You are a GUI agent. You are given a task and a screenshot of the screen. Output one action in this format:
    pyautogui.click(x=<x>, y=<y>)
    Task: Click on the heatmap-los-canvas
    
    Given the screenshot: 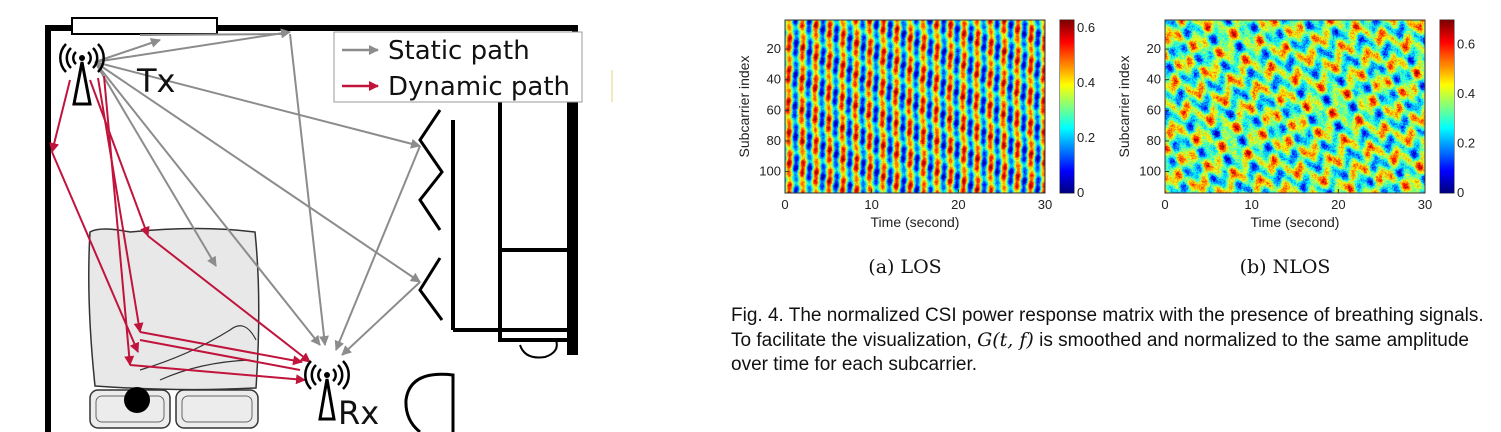 What is the action you would take?
    pyautogui.click(x=915, y=106)
    